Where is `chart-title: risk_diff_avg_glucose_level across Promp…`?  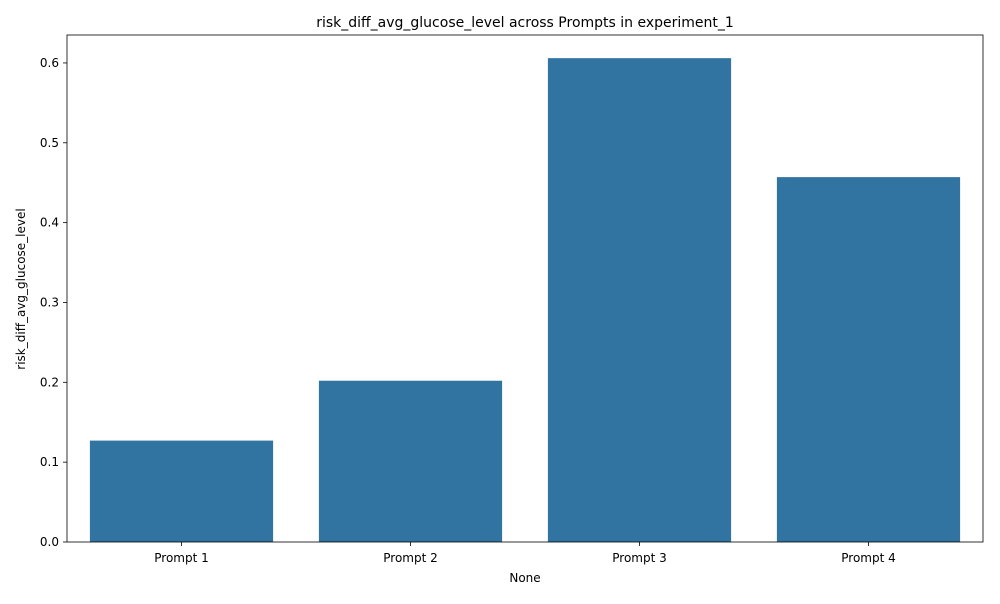
chart-title: risk_diff_avg_glucose_level across Promp… is located at coordinates (525, 23).